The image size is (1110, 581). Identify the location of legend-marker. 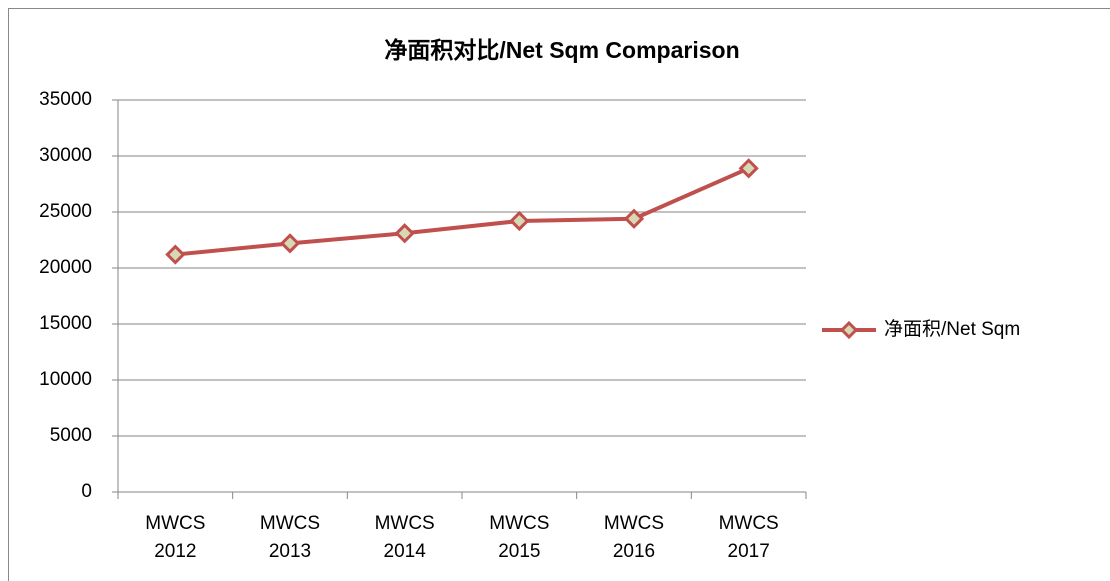
(849, 330).